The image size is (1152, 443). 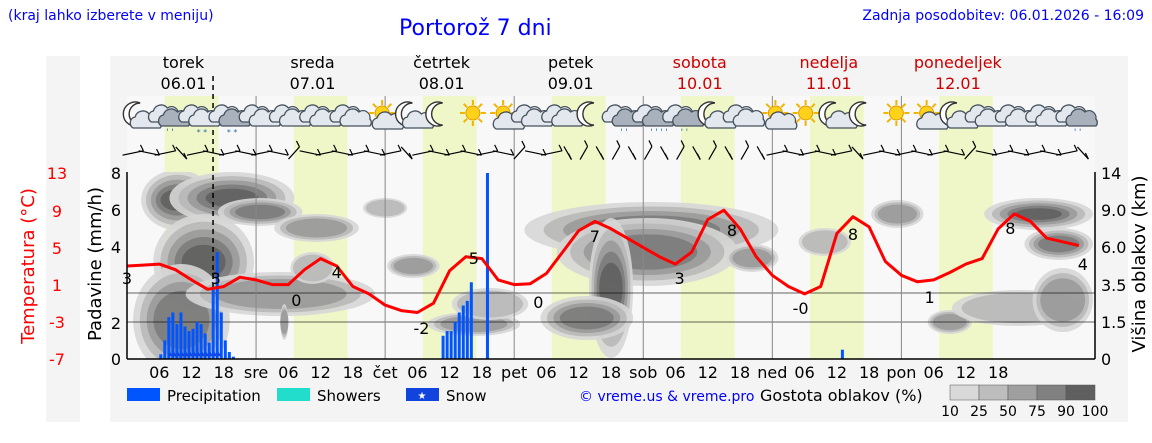 What do you see at coordinates (256, 372) in the screenshot?
I see `x-tick-label: sre` at bounding box center [256, 372].